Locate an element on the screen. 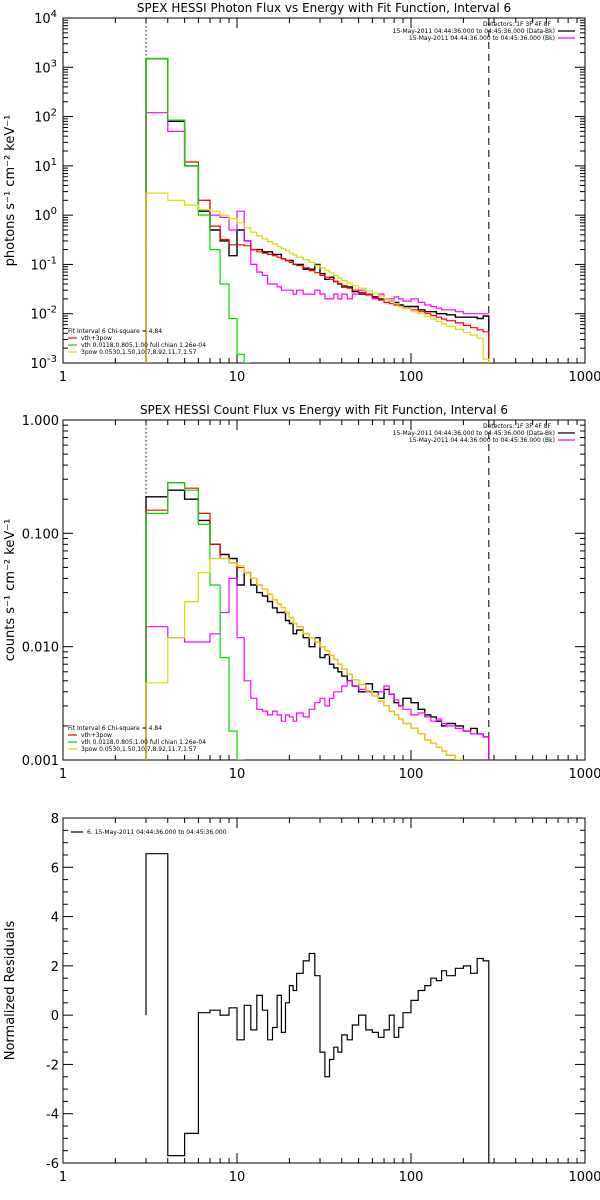  y-tick-label: 10⁻¹ is located at coordinates (43, 264).